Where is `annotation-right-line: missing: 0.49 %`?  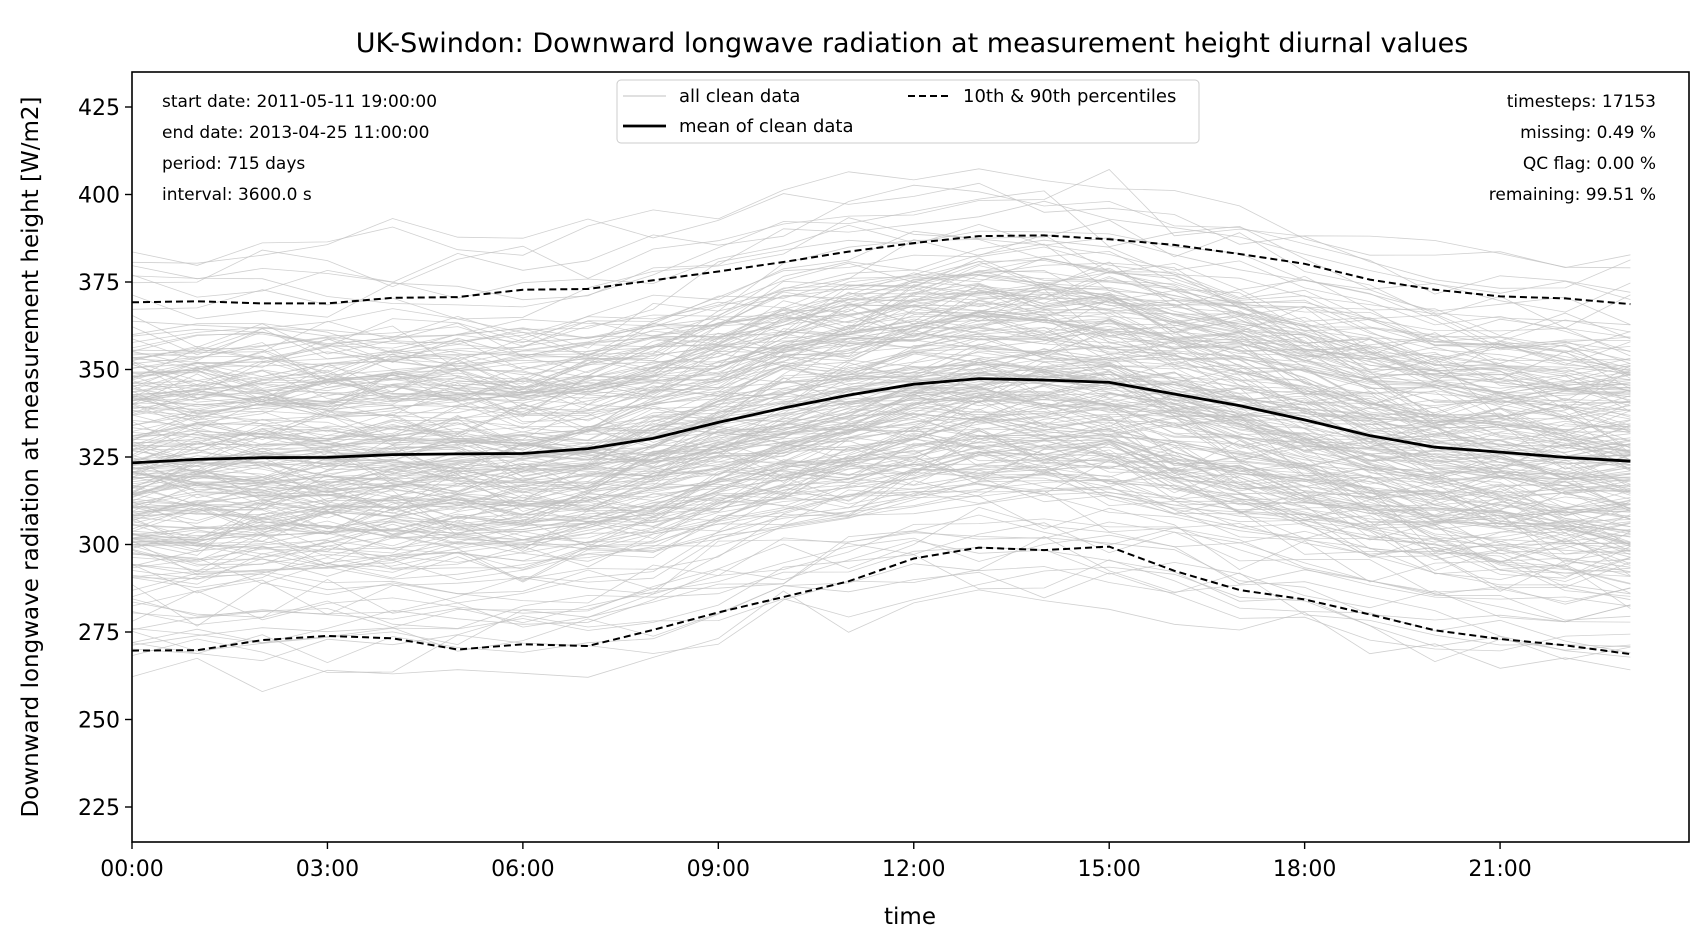
annotation-right-line: missing: 0.49 % is located at coordinates (1588, 133).